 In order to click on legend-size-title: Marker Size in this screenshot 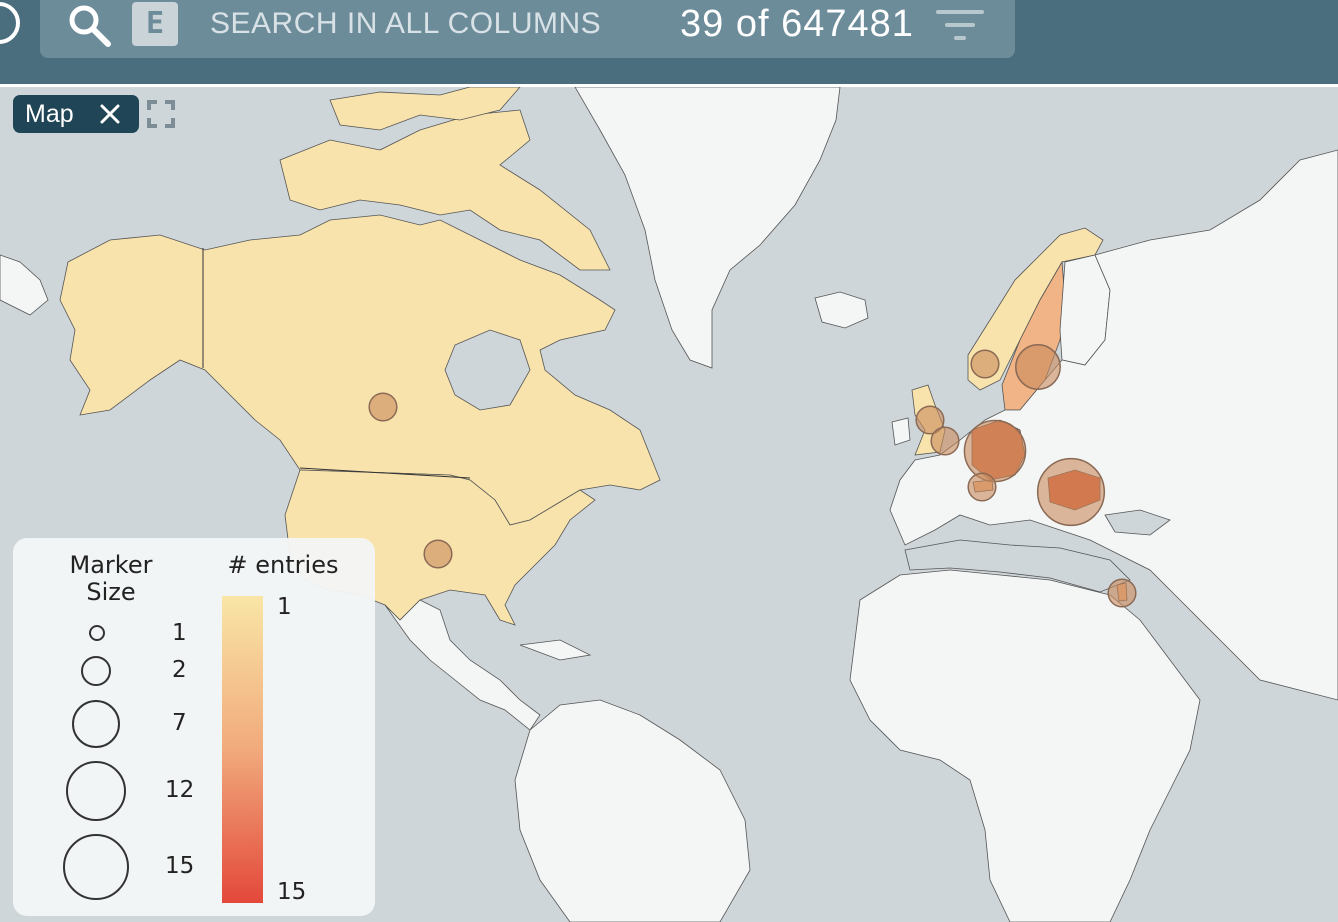, I will do `click(111, 579)`.